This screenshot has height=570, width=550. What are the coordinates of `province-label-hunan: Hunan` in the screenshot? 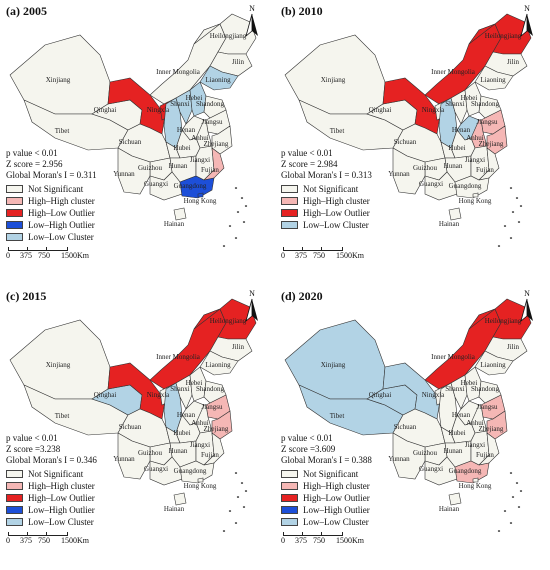 It's located at (453, 451).